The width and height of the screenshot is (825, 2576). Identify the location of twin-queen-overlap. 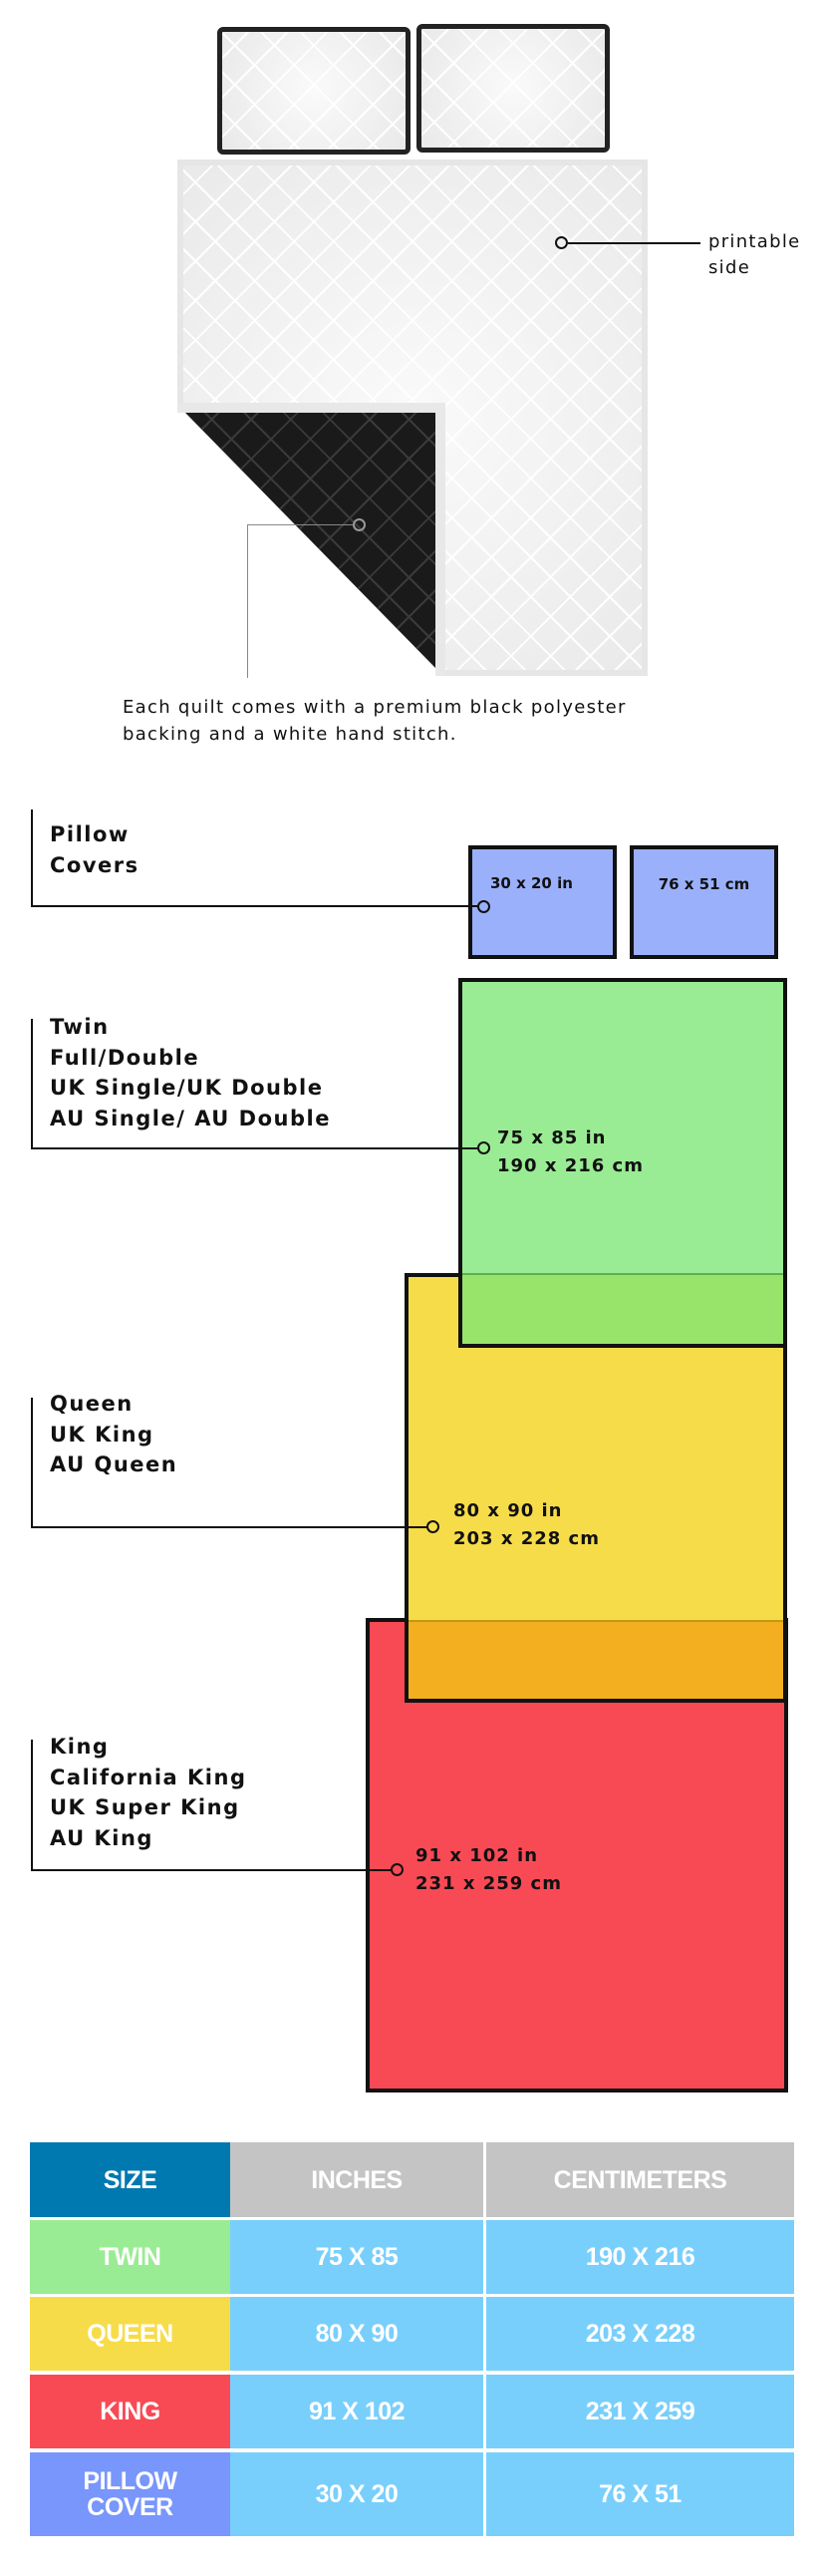
(622, 1308).